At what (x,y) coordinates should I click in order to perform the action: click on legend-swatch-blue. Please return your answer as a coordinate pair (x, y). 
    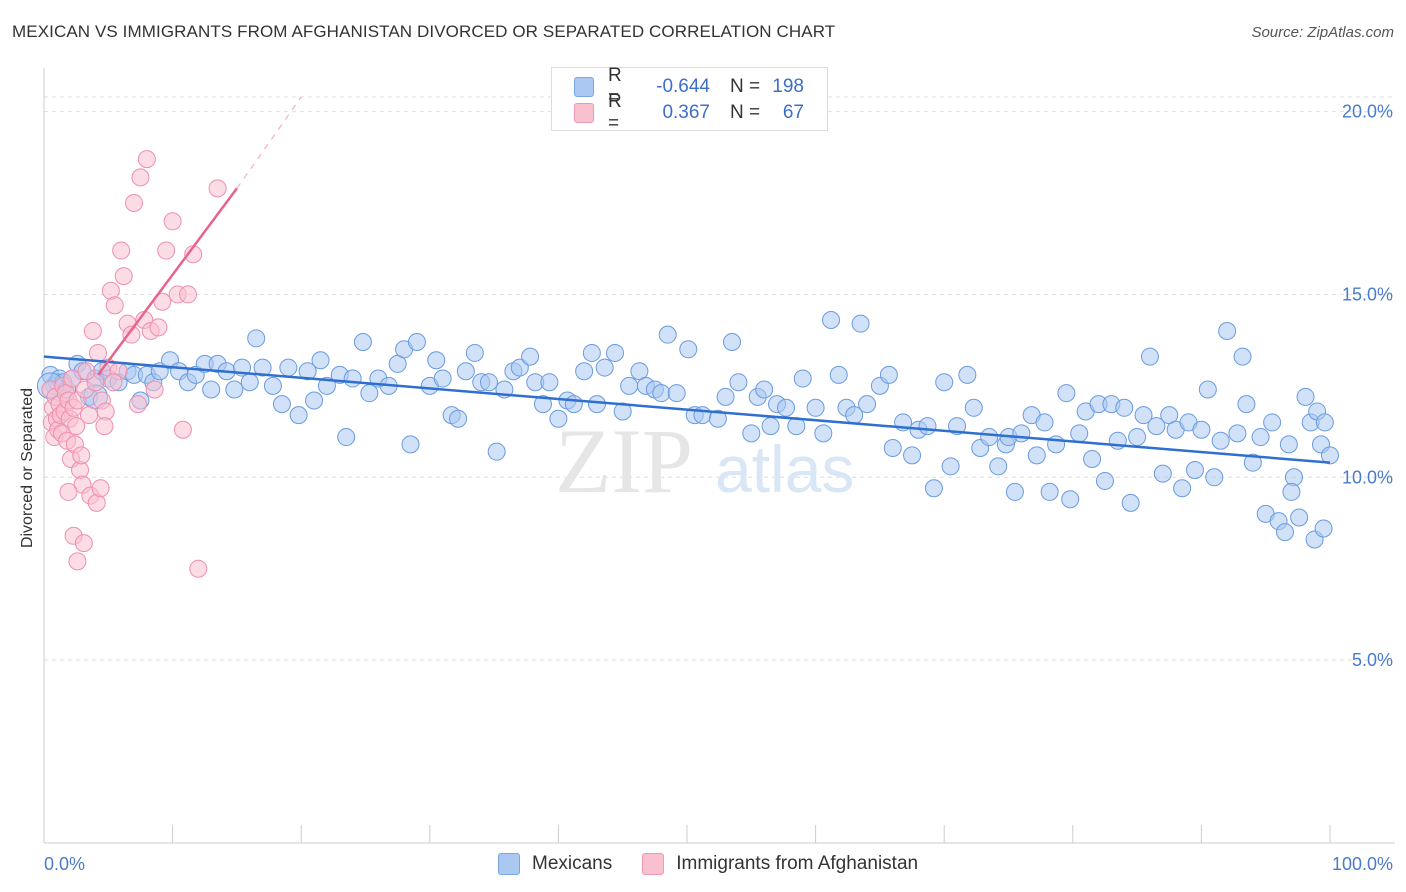
    Looking at the image, I should click on (584, 87).